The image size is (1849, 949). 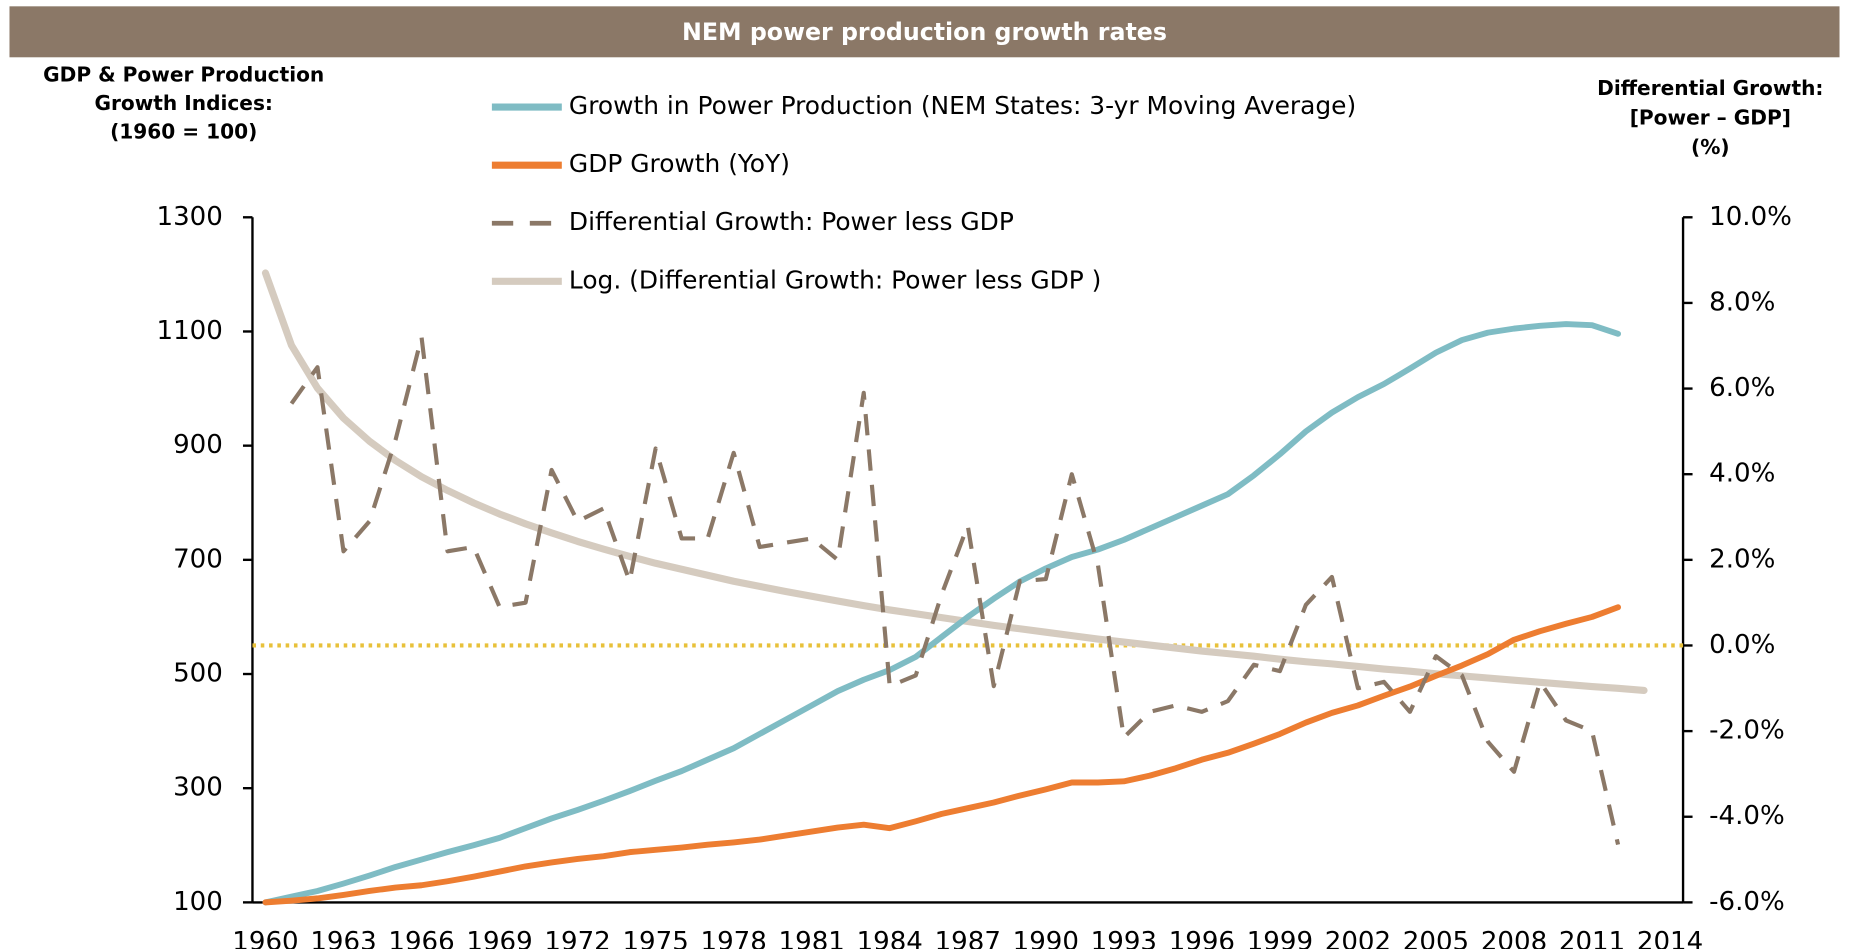 What do you see at coordinates (1710, 88) in the screenshot?
I see `y2-axis-title: Differential Growth:` at bounding box center [1710, 88].